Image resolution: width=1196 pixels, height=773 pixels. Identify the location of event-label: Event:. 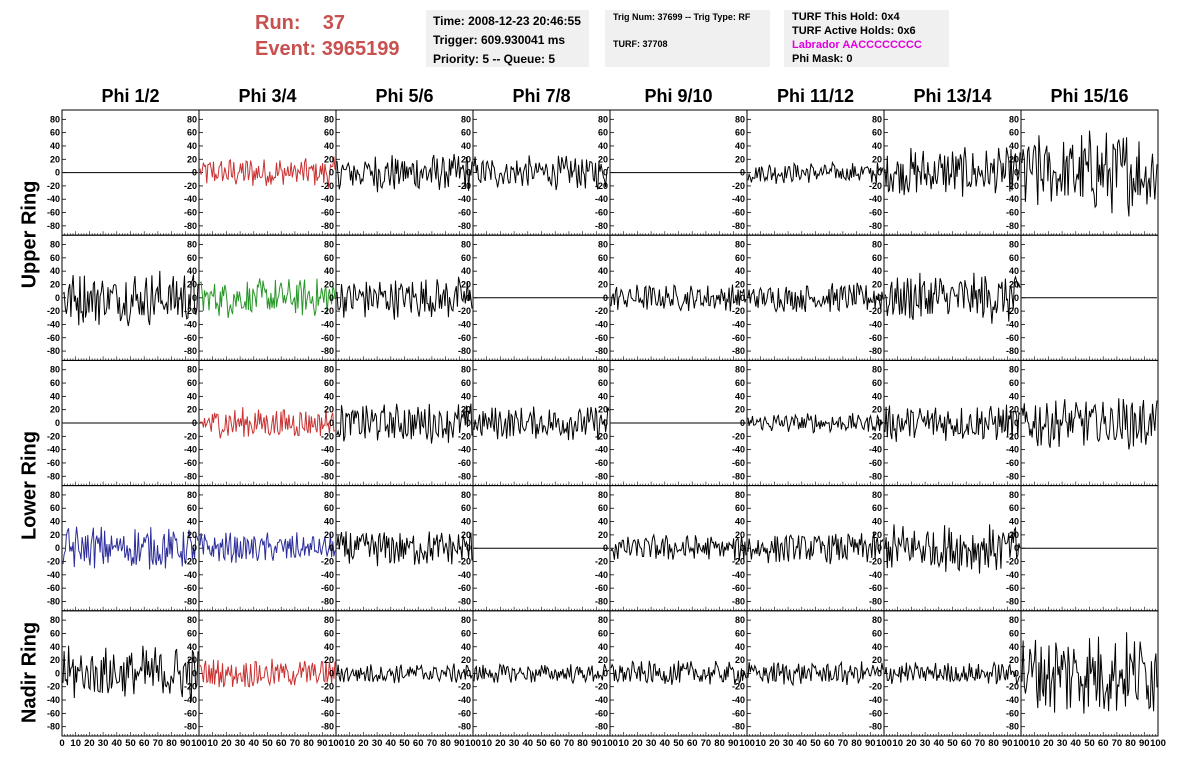
(286, 49).